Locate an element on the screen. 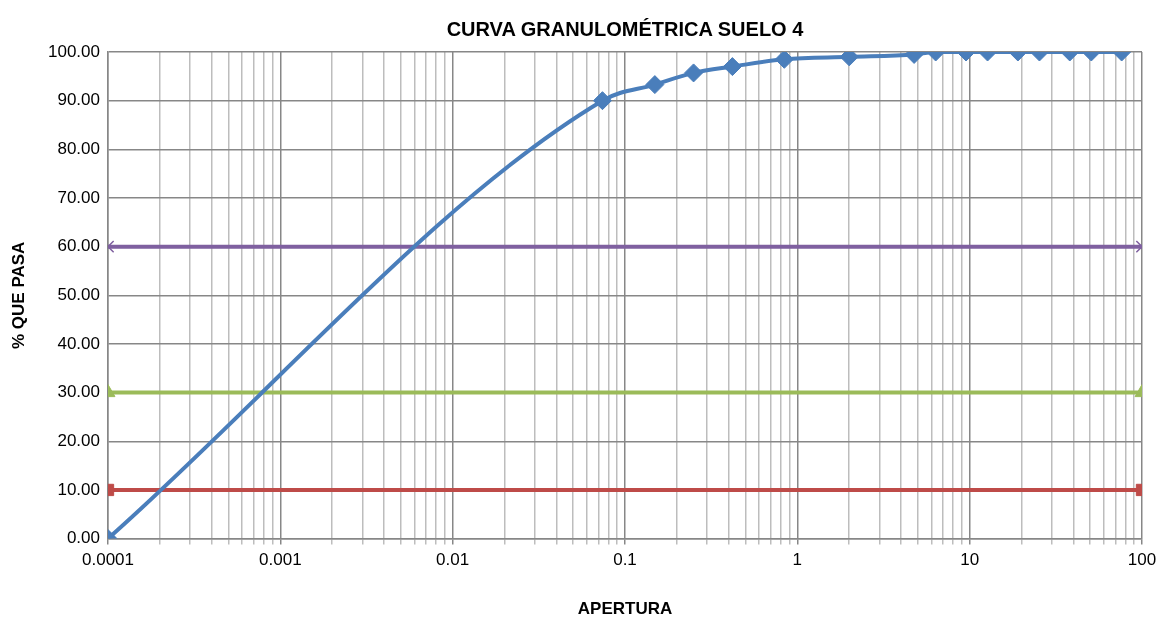  y-tick-label: 80.00 is located at coordinates (78, 149).